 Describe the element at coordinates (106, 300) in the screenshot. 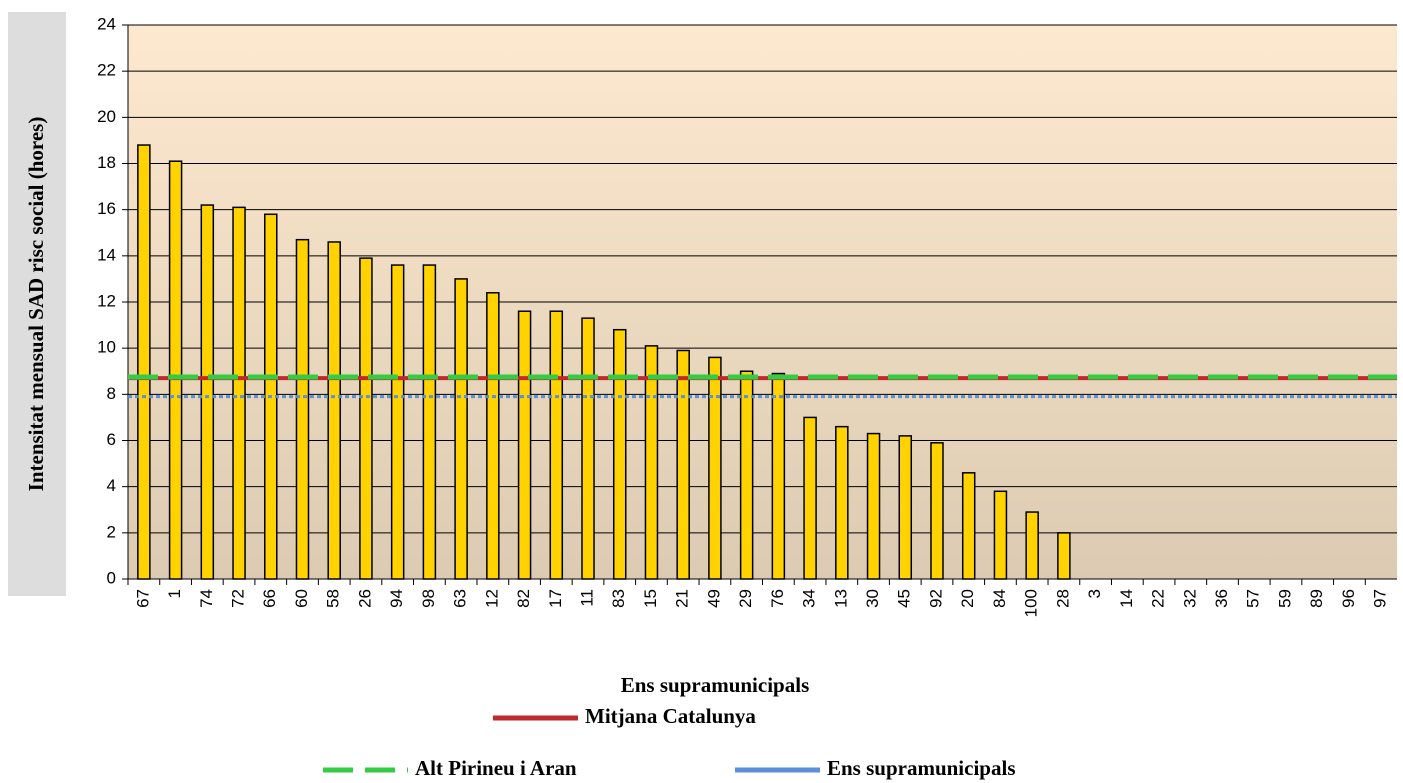

I see `y-tick-label: 12` at that location.